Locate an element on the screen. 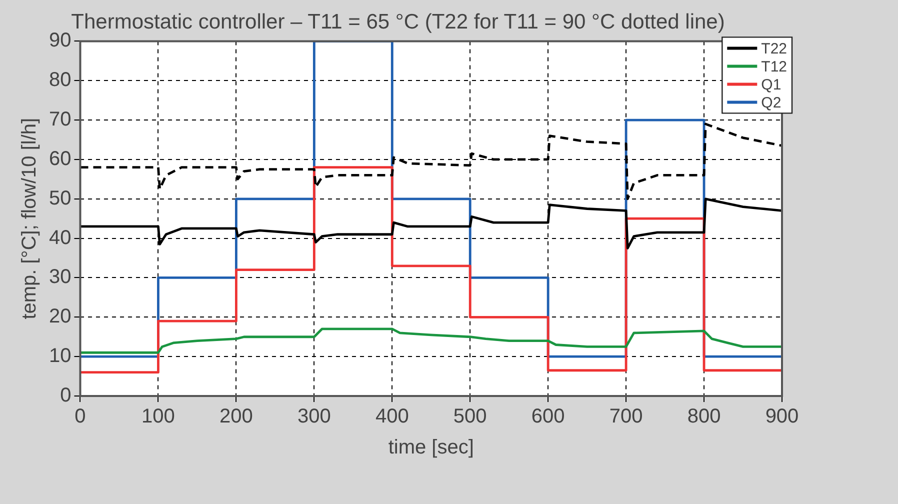 The height and width of the screenshot is (504, 898). y-tick-label: 30 is located at coordinates (60, 277).